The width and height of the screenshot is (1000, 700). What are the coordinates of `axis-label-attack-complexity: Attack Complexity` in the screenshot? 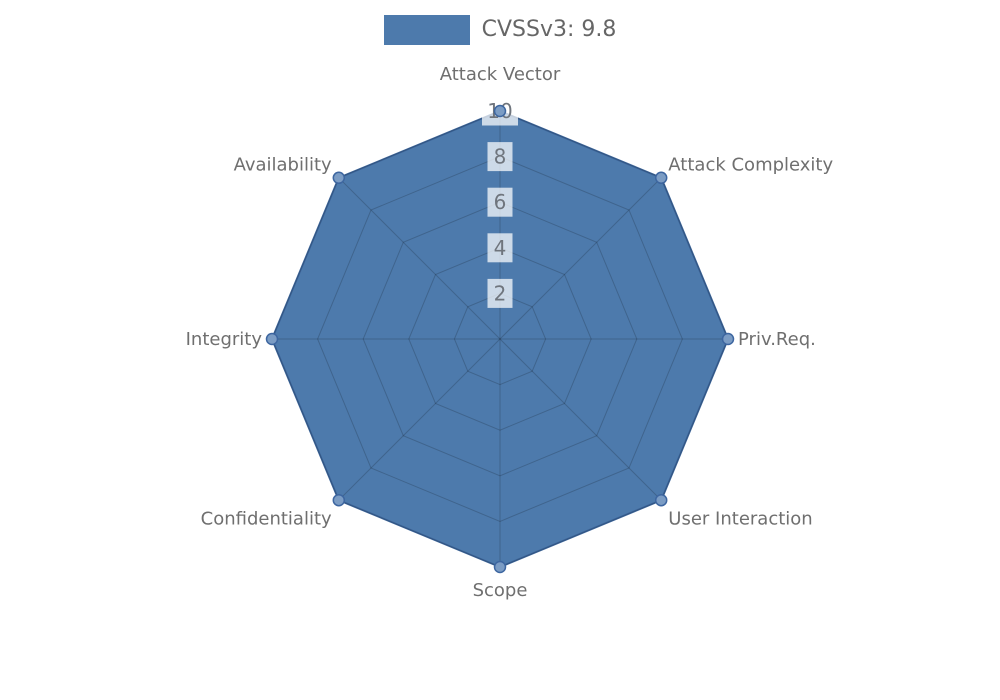 It's located at (750, 165).